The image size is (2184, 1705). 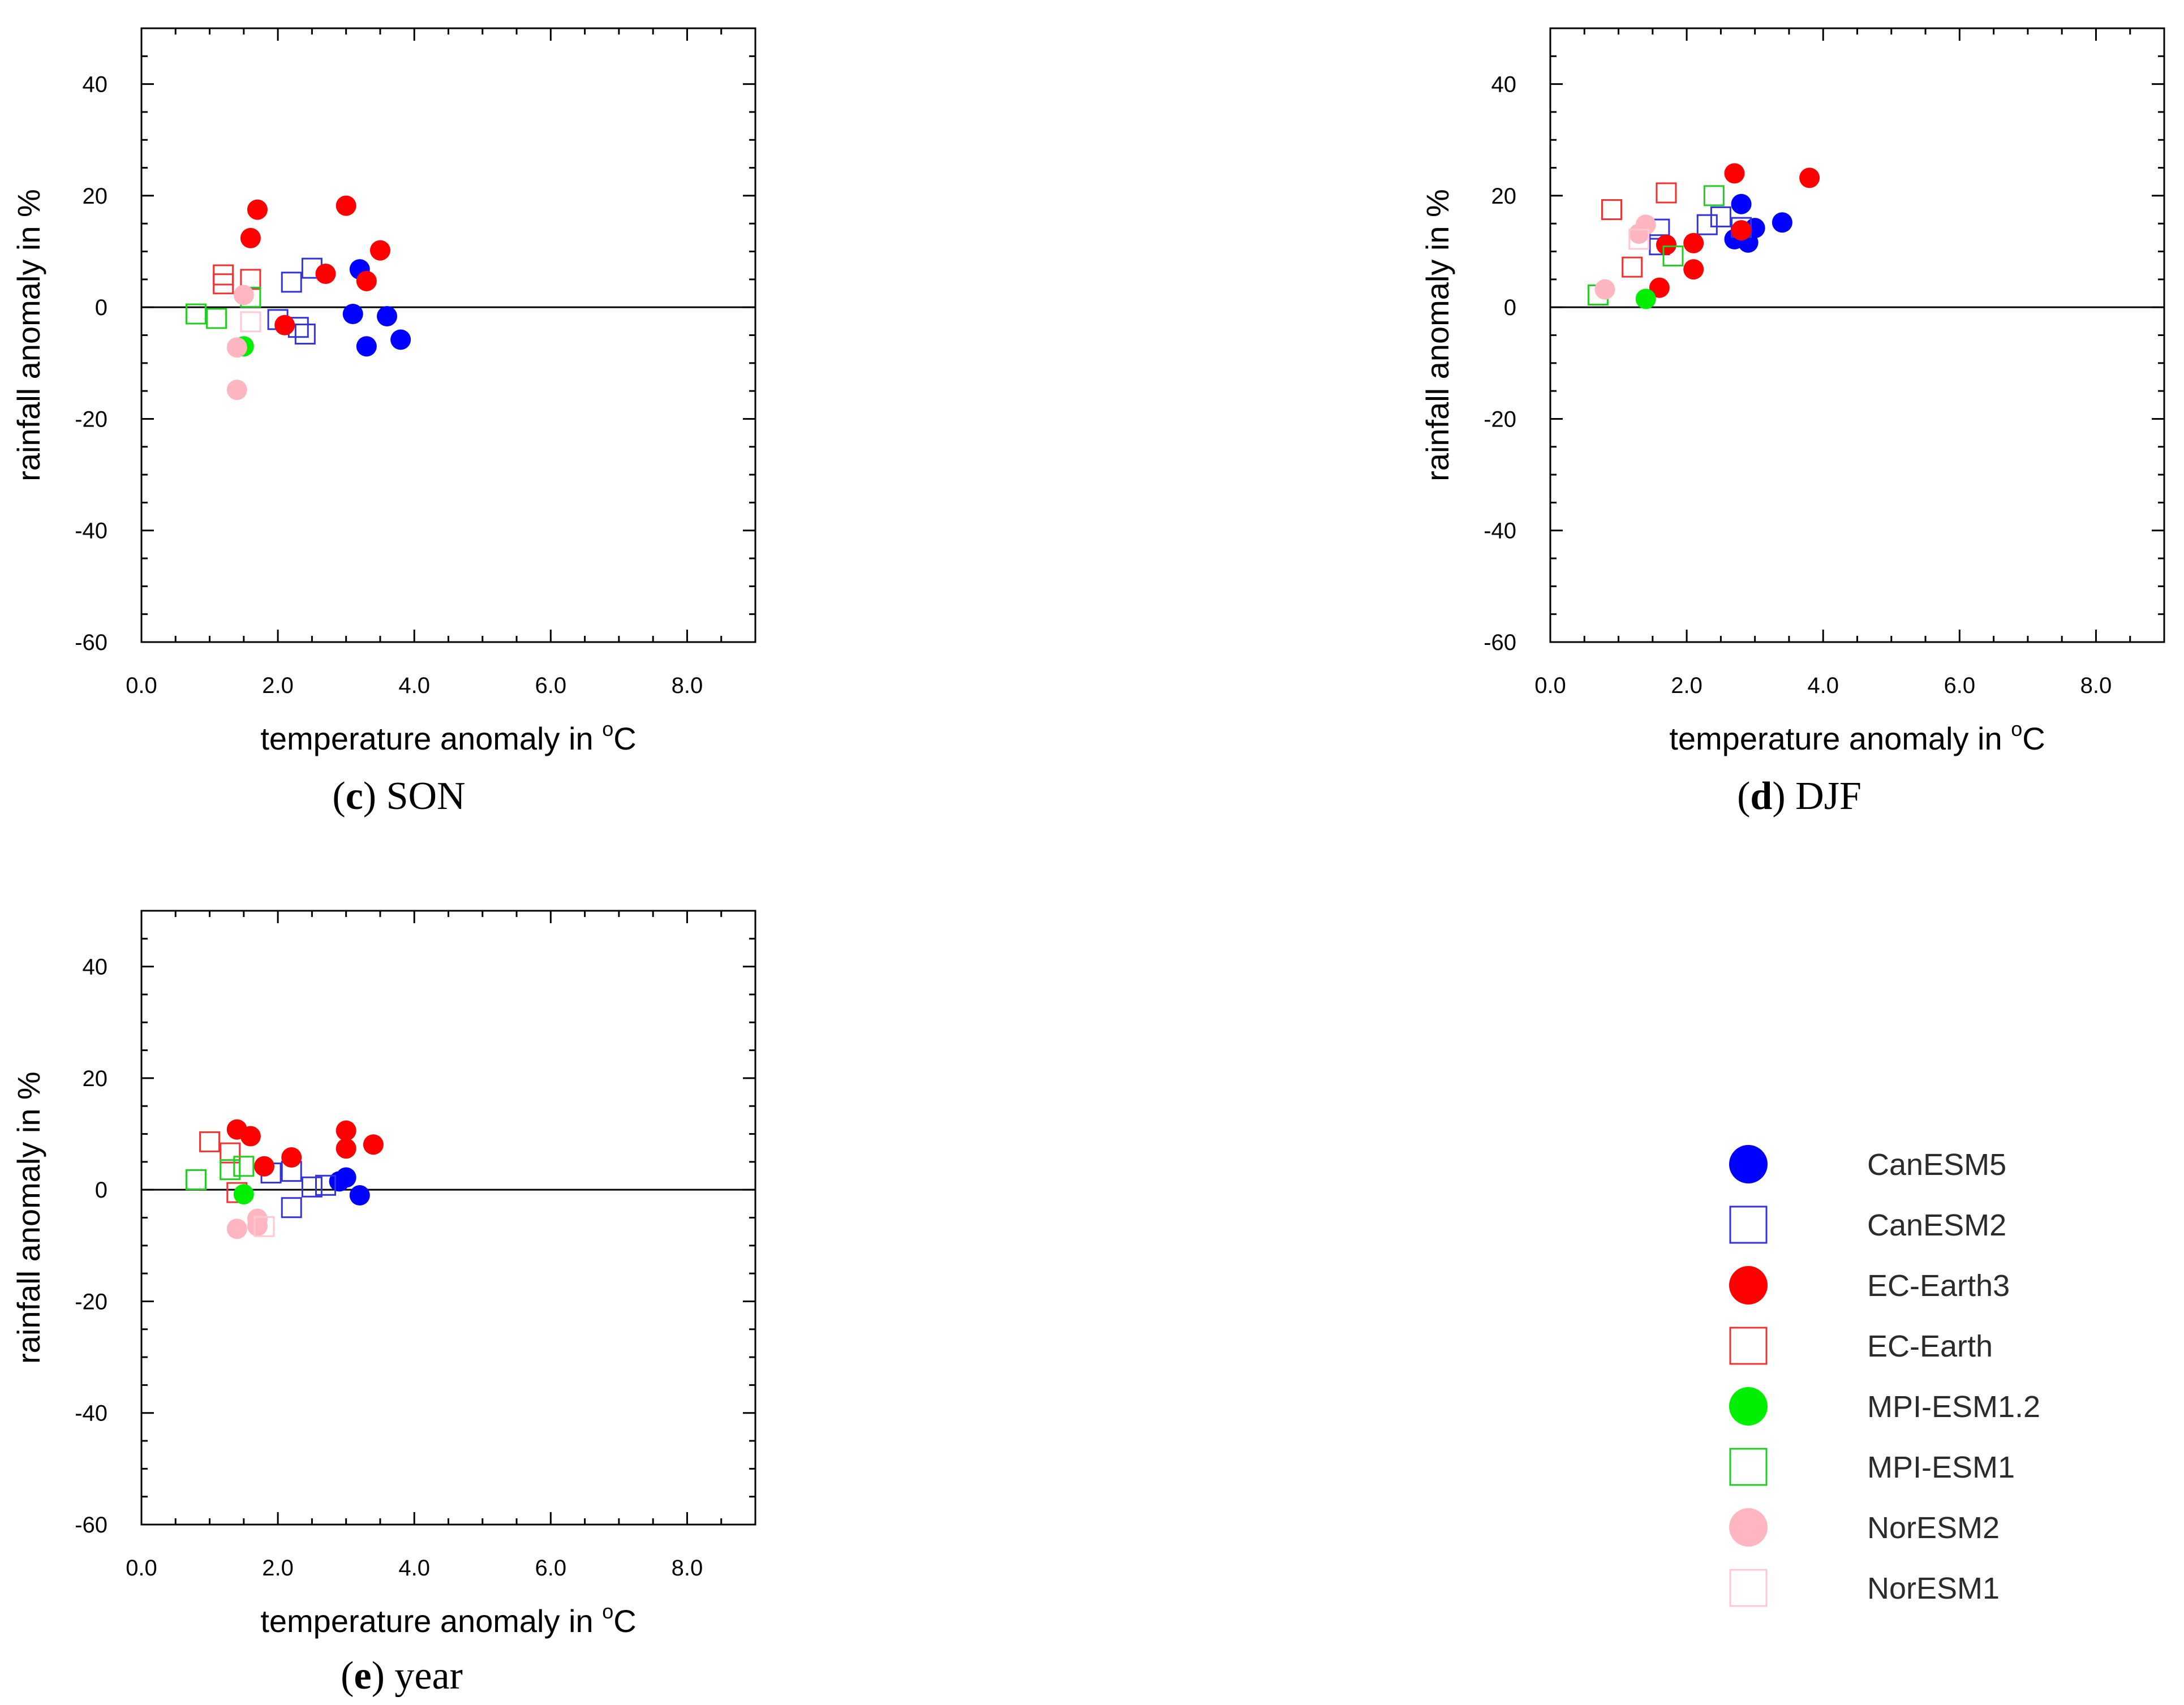 What do you see at coordinates (1933, 1528) in the screenshot?
I see `legend-label: NorESM2` at bounding box center [1933, 1528].